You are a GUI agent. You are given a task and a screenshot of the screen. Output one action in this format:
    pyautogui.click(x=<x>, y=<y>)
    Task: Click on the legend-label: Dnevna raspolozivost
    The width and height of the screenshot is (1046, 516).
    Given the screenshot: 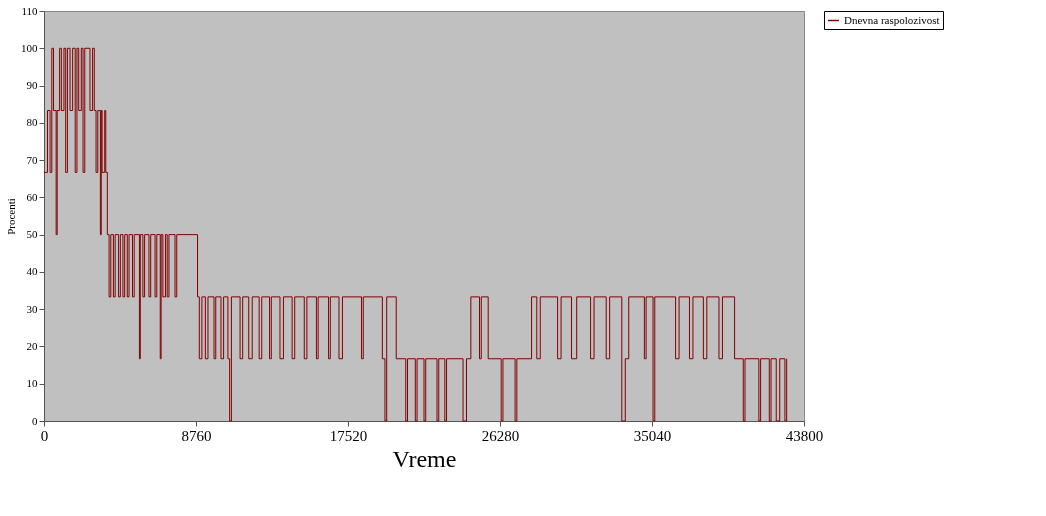 What is the action you would take?
    pyautogui.click(x=892, y=19)
    